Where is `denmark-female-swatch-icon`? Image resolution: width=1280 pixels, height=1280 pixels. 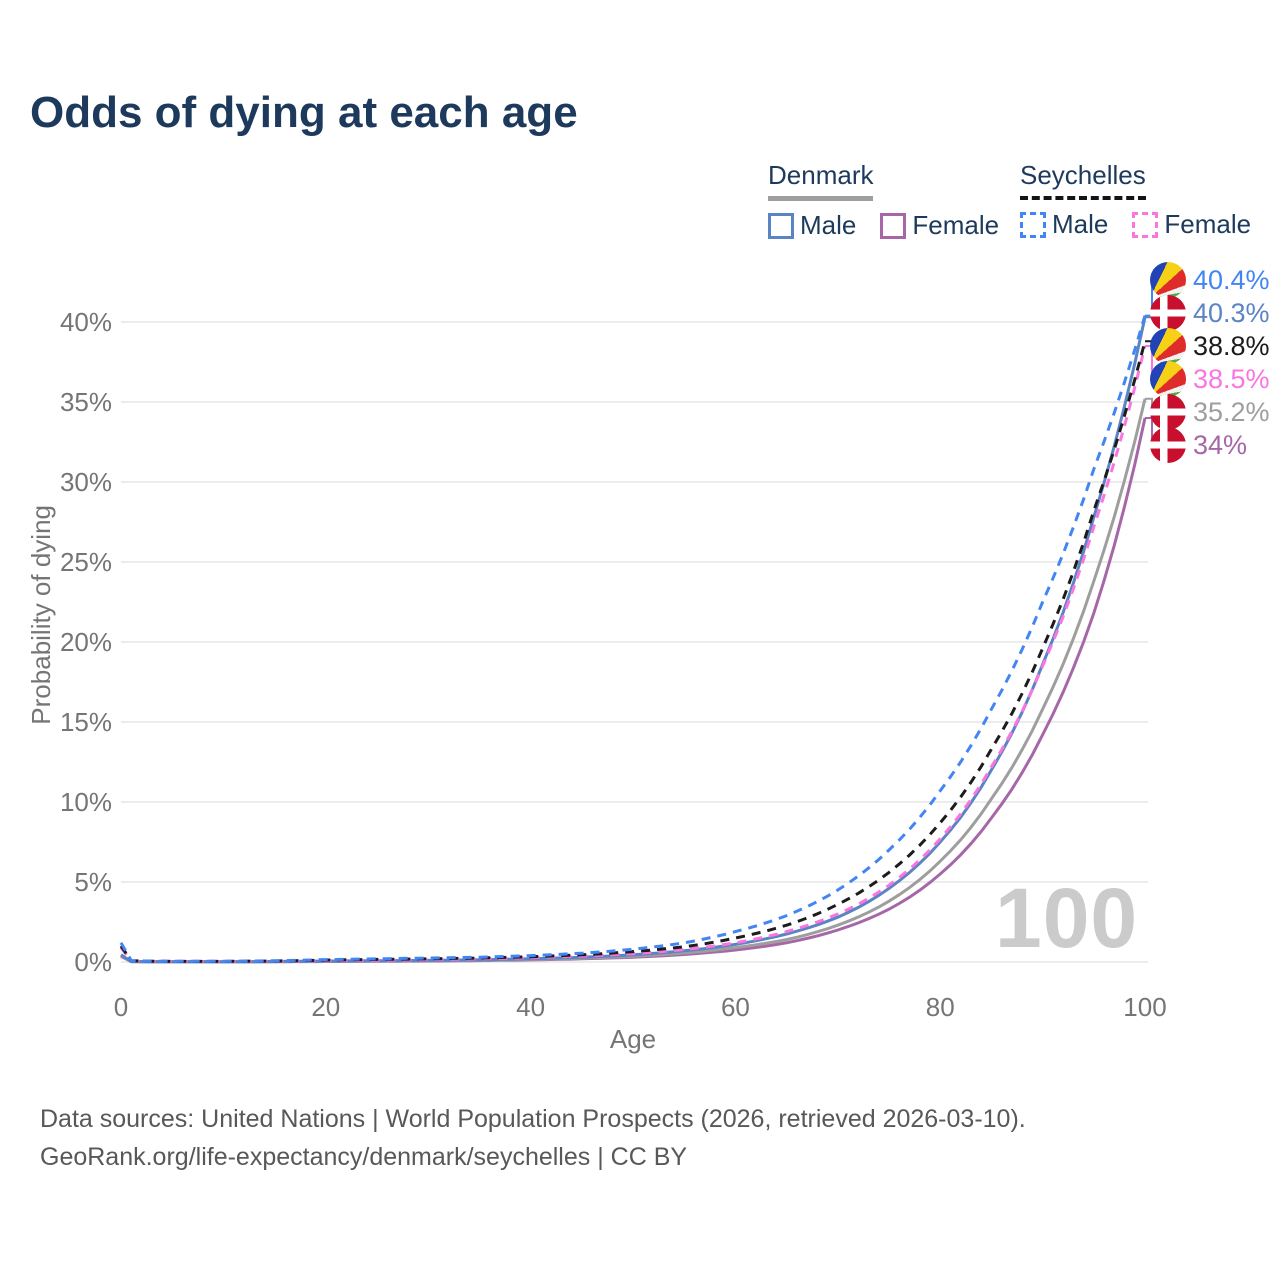 denmark-female-swatch-icon is located at coordinates (893, 225).